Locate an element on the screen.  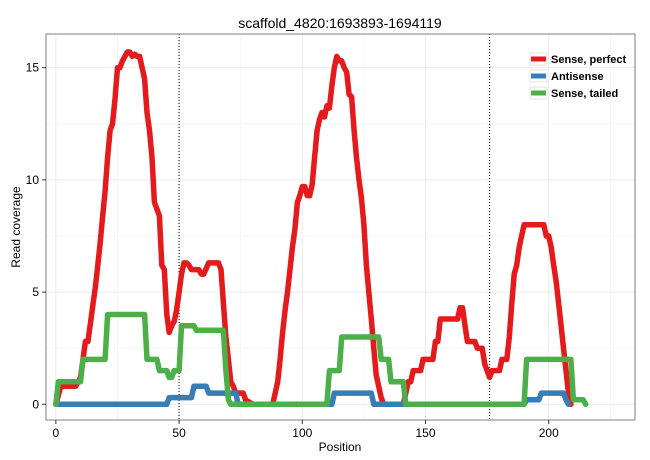
x-tick-label: 50 is located at coordinates (179, 433).